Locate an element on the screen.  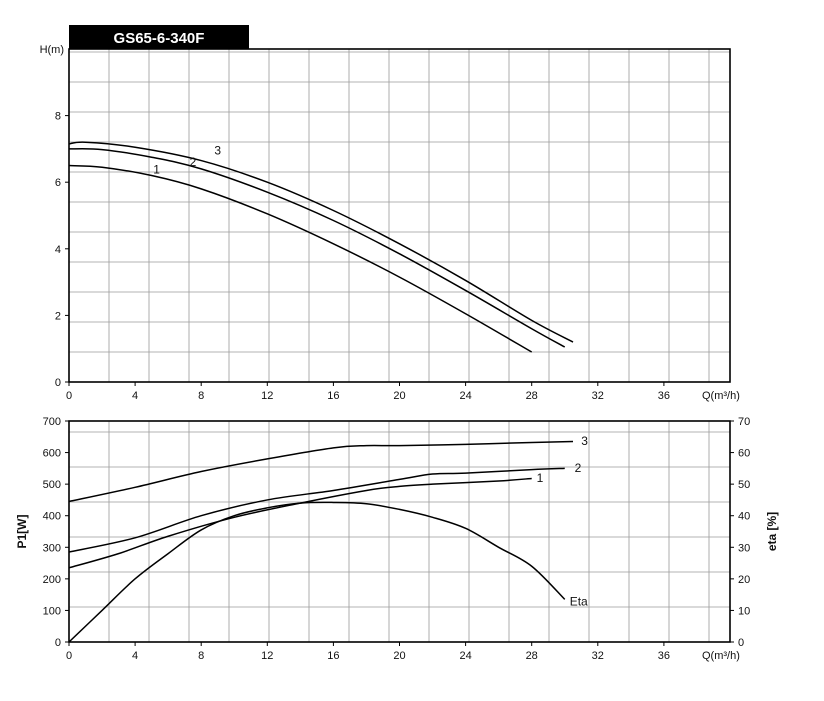
panel2-y-tick-label: 600 is located at coordinates (52, 454).